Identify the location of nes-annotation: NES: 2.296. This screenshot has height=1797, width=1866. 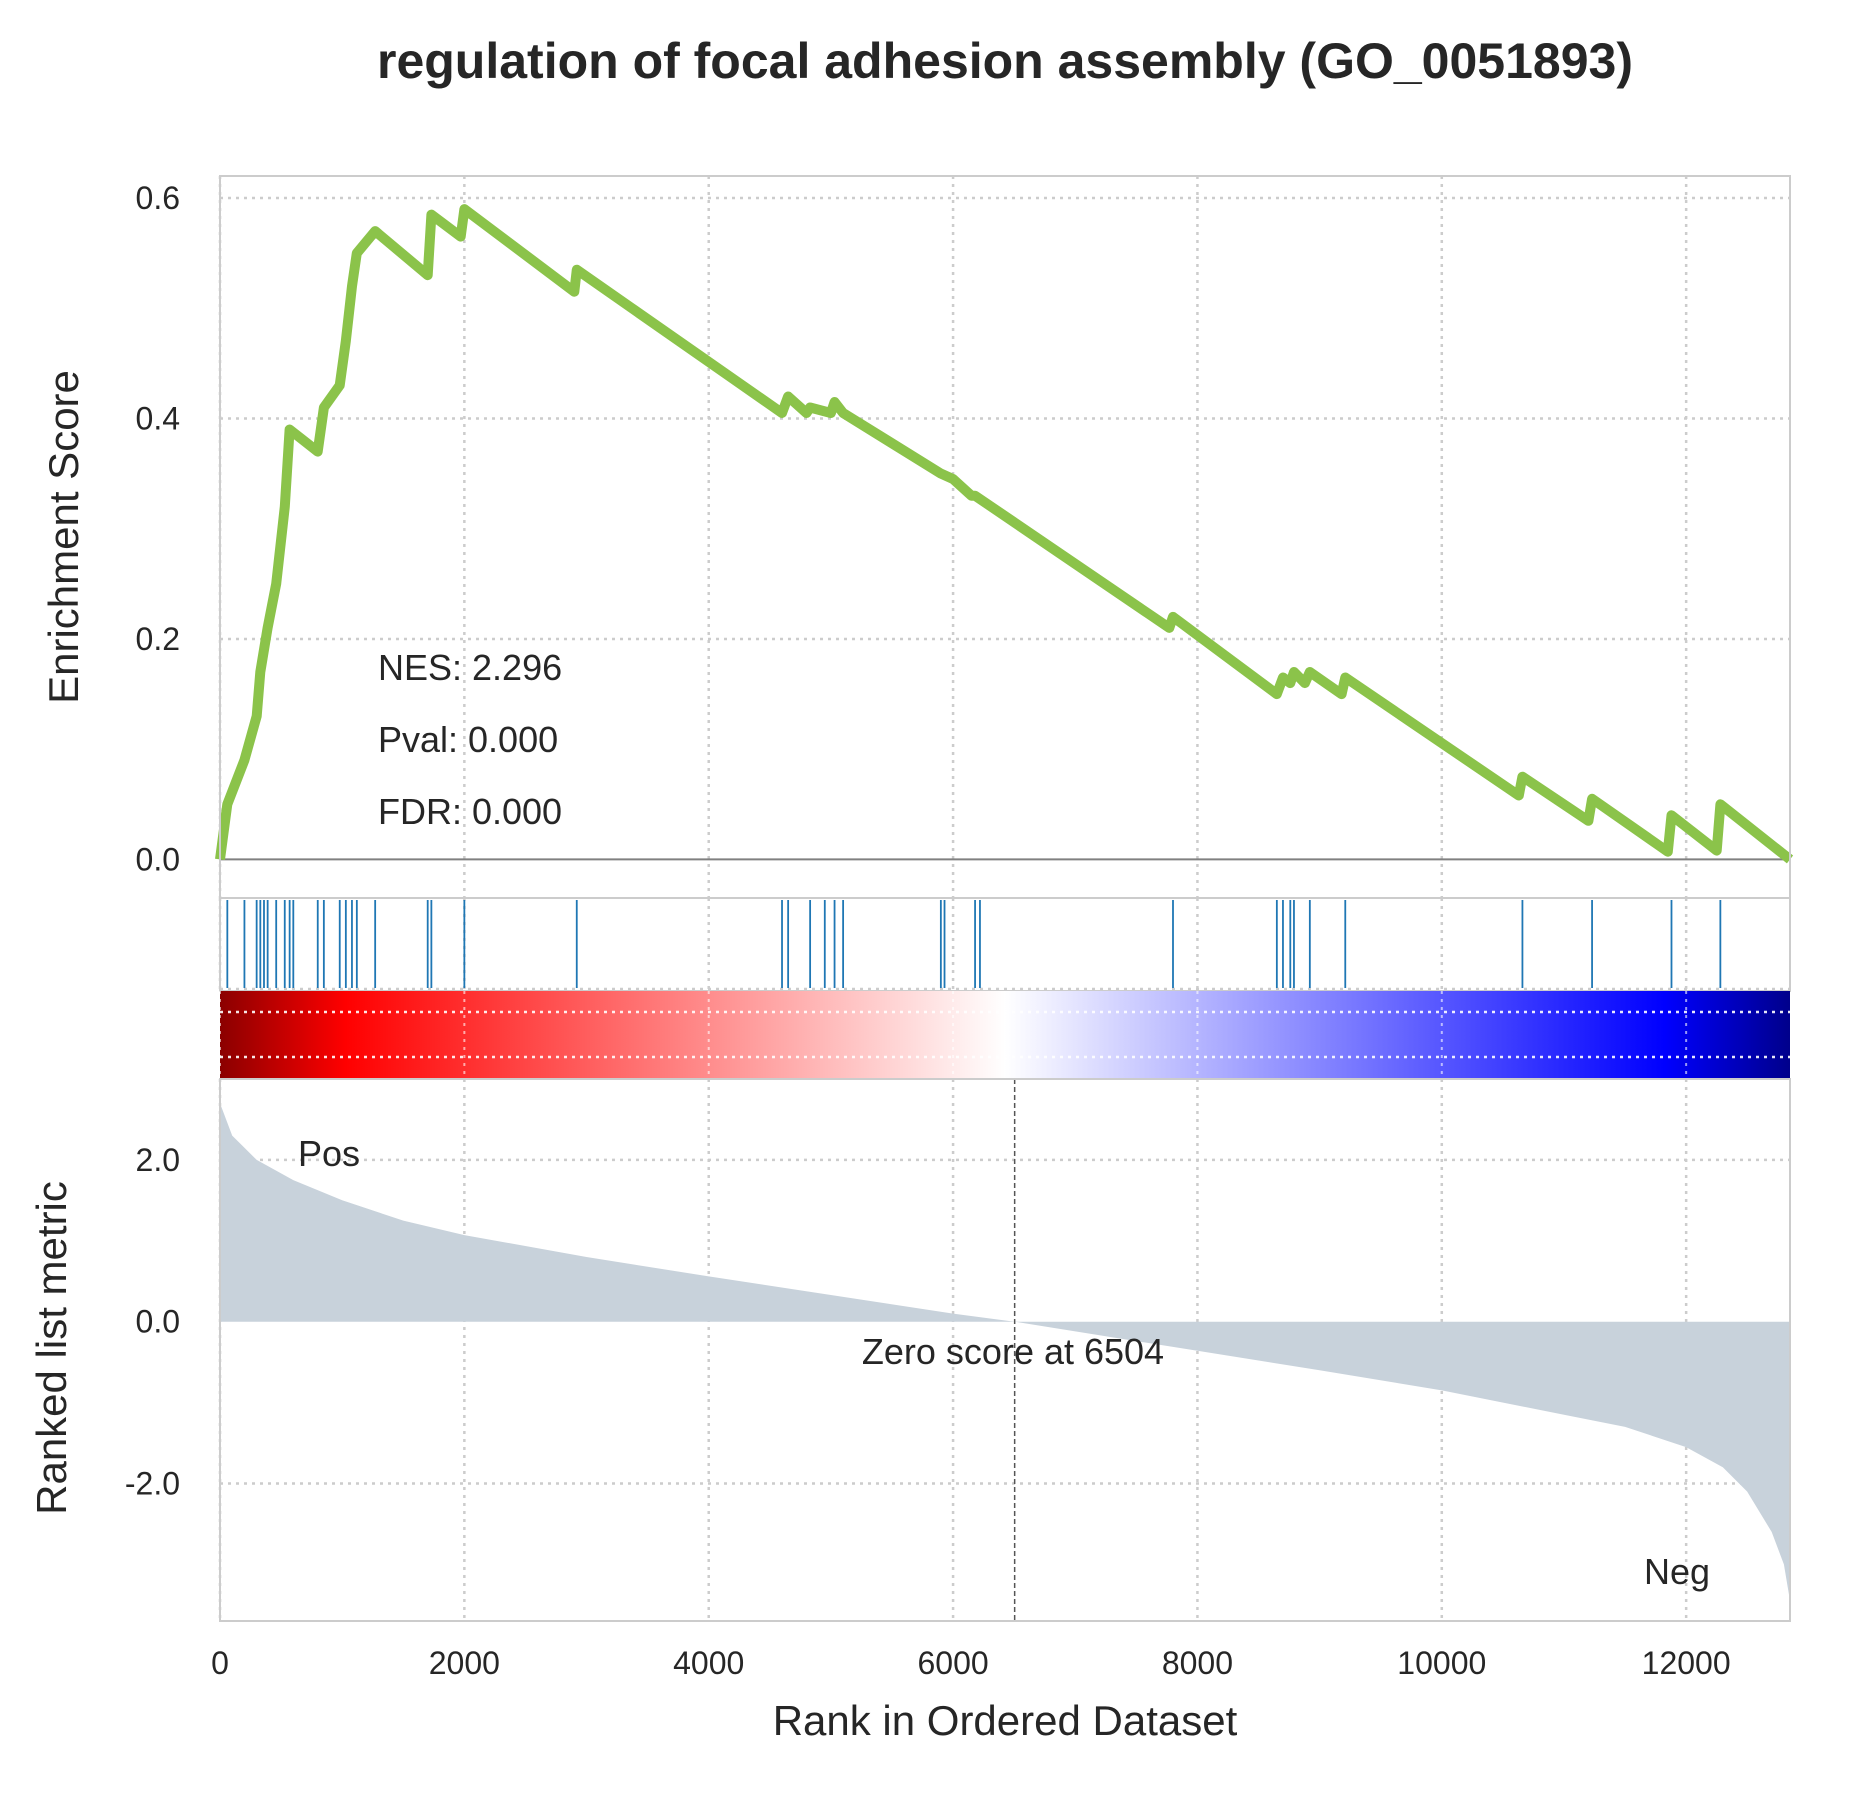
(470, 667).